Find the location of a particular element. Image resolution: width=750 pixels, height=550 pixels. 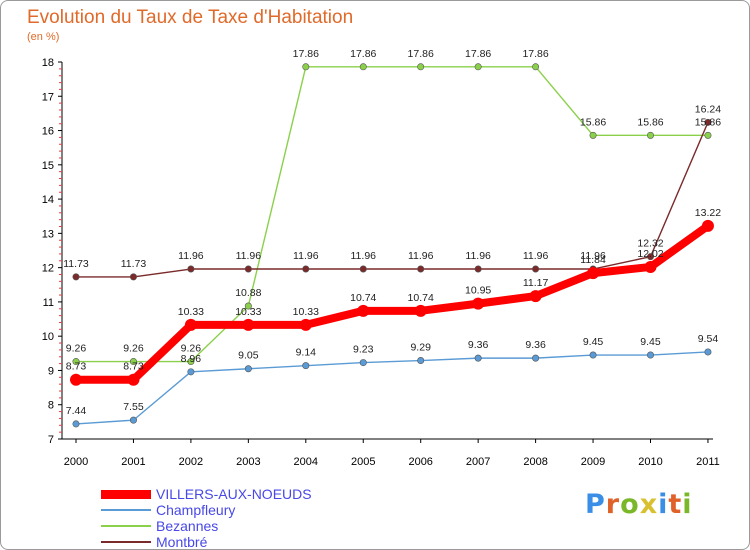

data-label: 10.74 is located at coordinates (421, 298).